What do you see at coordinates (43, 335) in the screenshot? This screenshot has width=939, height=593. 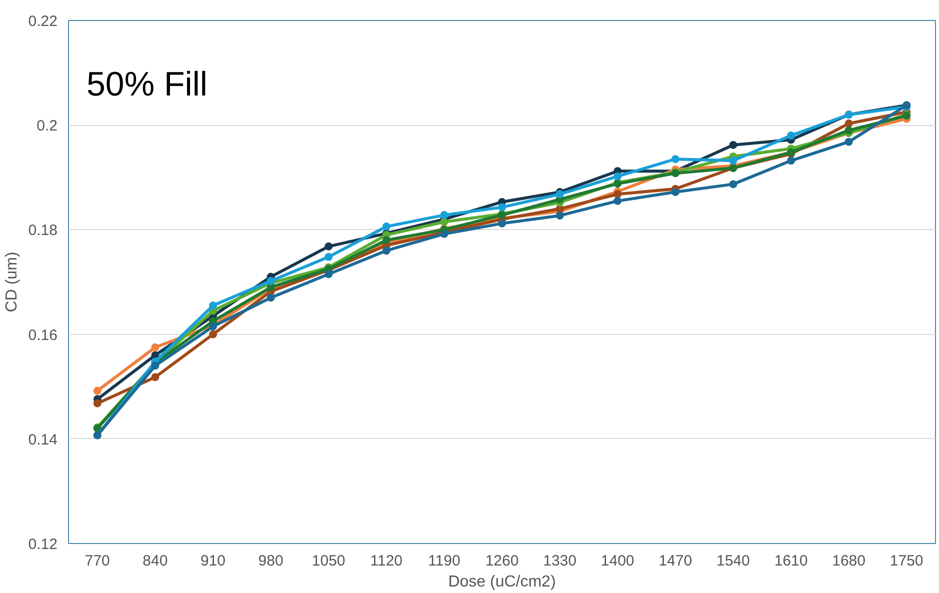 I see `y-tick-label: 0.16` at bounding box center [43, 335].